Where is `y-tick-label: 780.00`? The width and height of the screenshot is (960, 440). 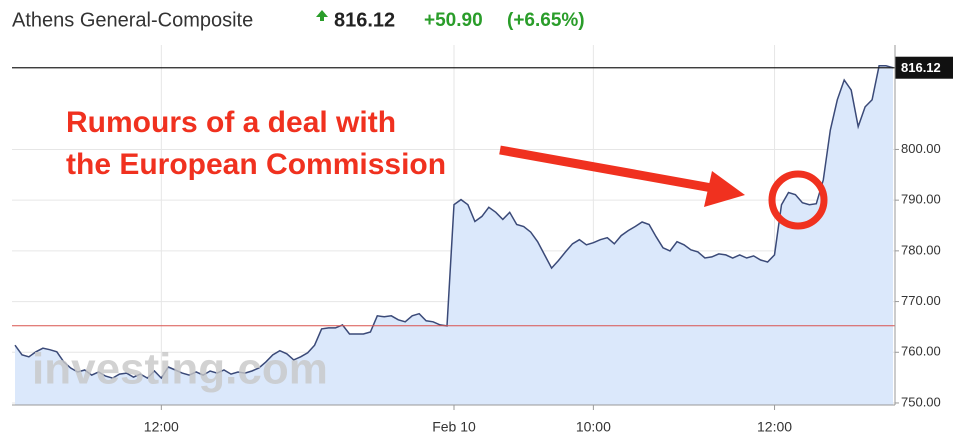
y-tick-label: 780.00 is located at coordinates (921, 249).